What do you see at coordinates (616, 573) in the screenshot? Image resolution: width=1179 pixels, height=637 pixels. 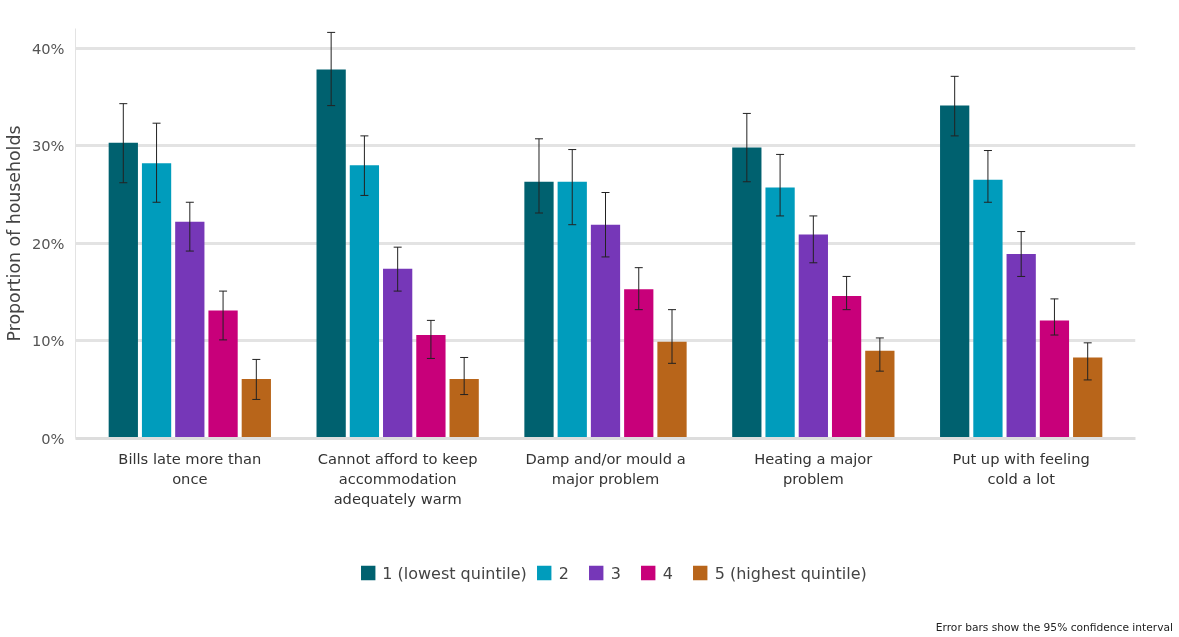 I see `legend-label: 3` at bounding box center [616, 573].